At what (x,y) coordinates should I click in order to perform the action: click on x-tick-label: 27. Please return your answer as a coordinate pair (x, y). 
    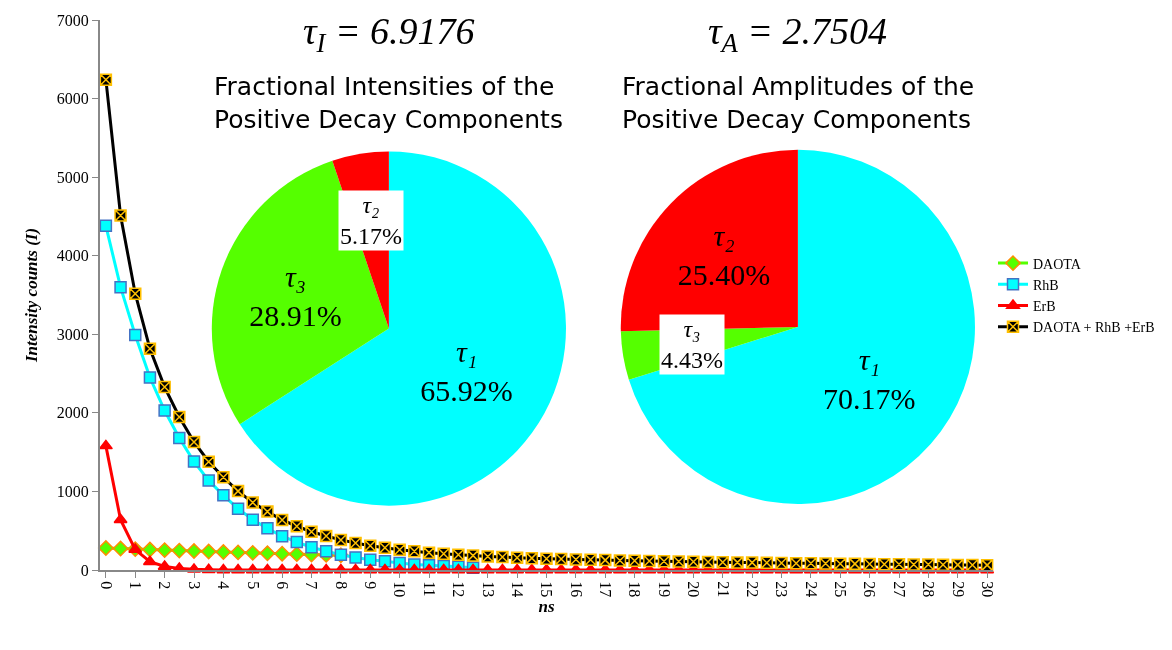
    Looking at the image, I should click on (899, 589).